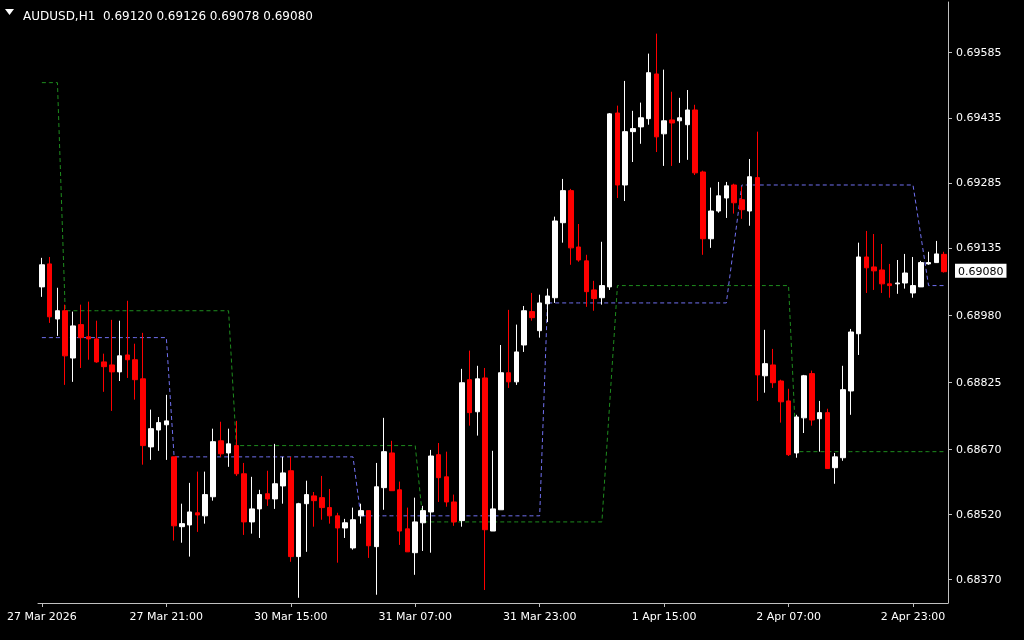  What do you see at coordinates (979, 315) in the screenshot?
I see `y-tick-label: 0.68980` at bounding box center [979, 315].